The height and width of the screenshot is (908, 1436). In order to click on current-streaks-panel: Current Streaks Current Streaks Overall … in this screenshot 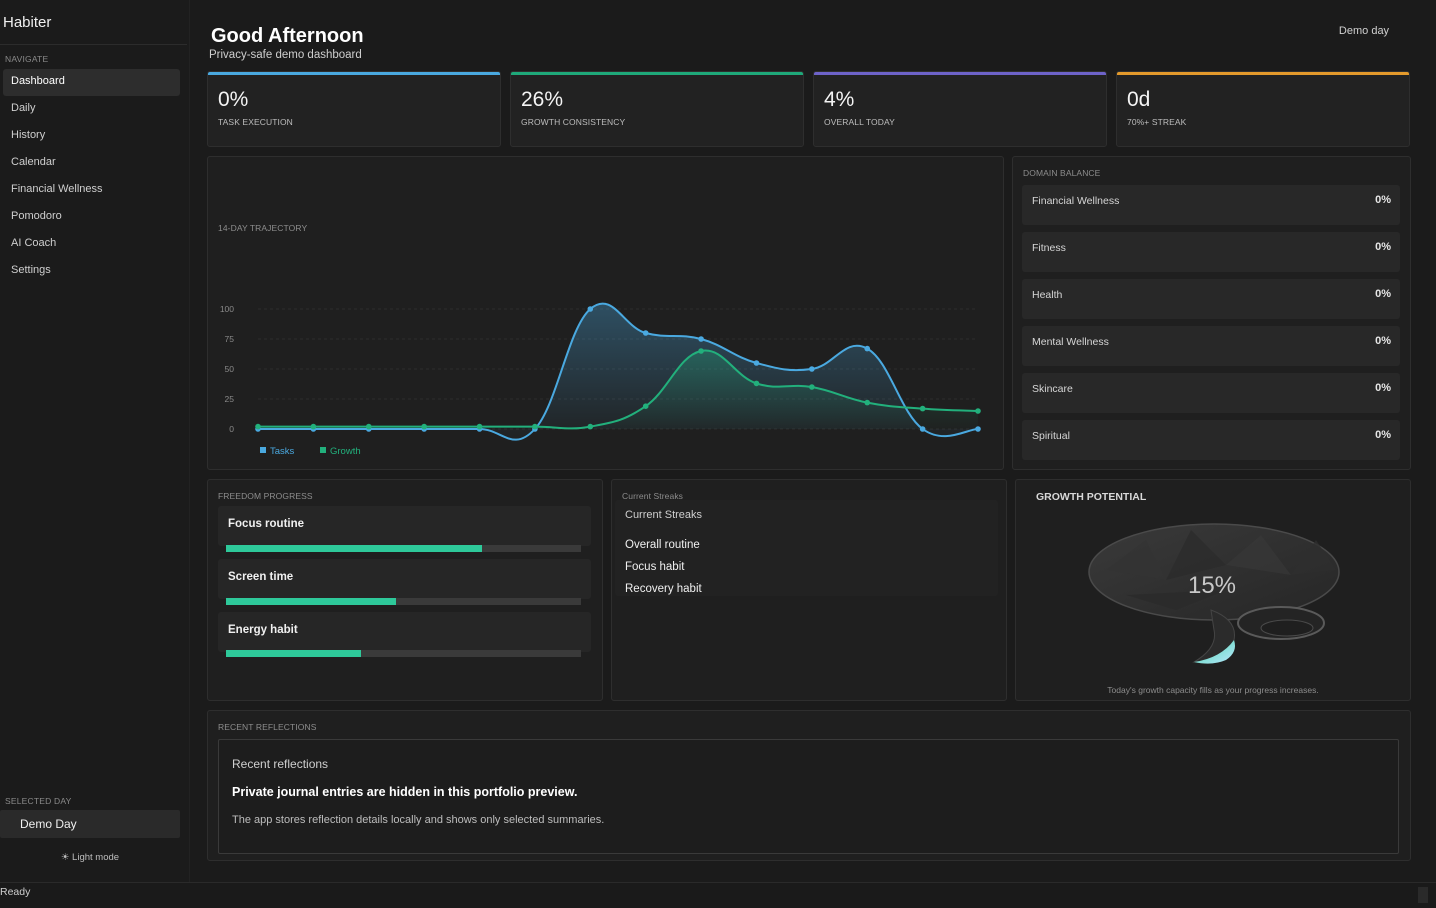, I will do `click(809, 590)`.